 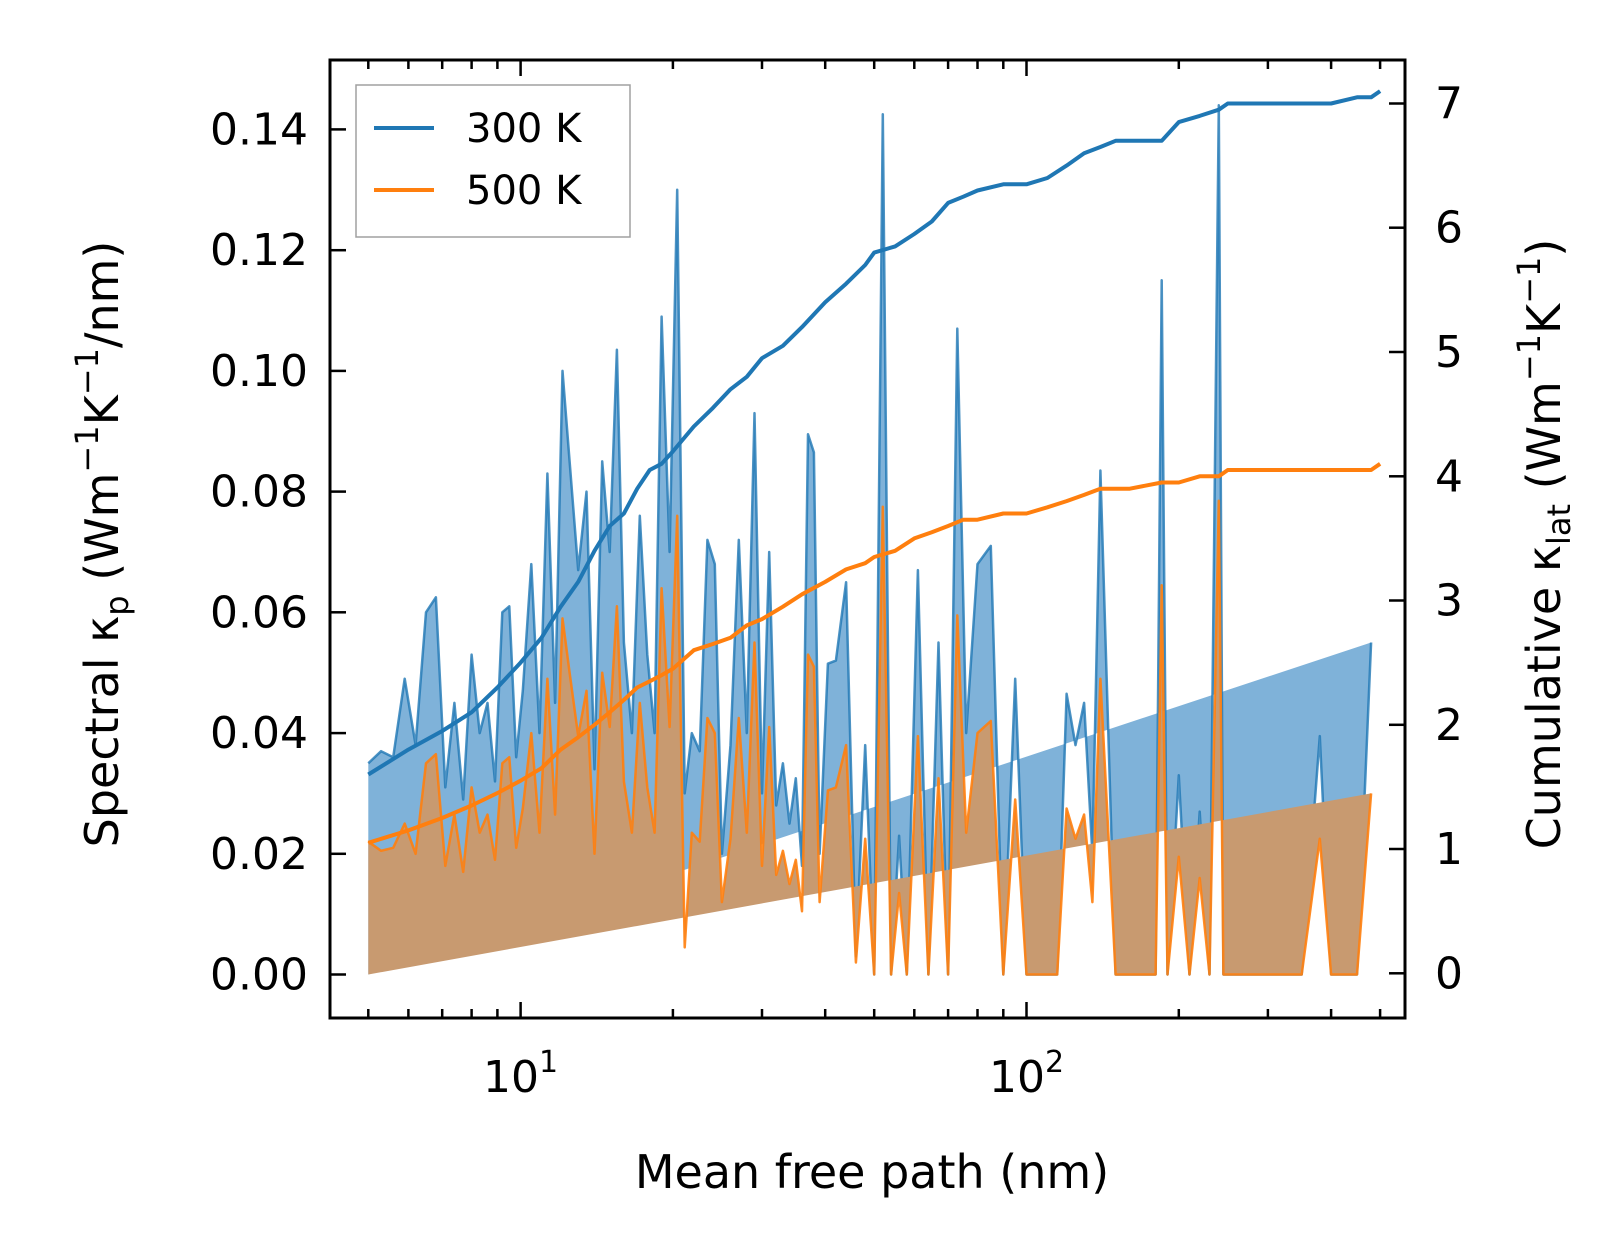 I want to click on y-right-tick-label: 1, so click(x=1449, y=849).